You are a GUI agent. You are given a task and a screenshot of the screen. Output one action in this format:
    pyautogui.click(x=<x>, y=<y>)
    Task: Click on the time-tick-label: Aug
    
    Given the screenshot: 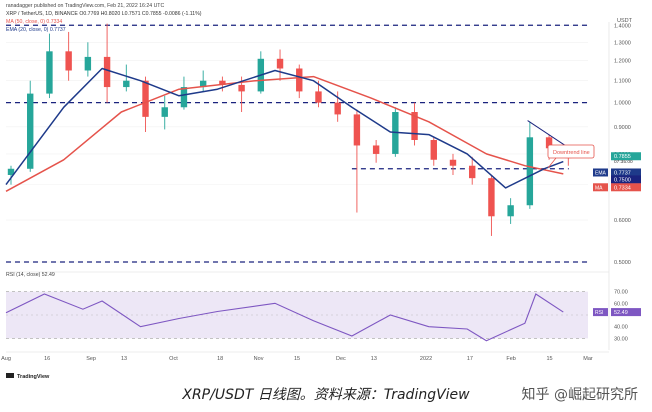 What is the action you would take?
    pyautogui.click(x=6, y=359)
    